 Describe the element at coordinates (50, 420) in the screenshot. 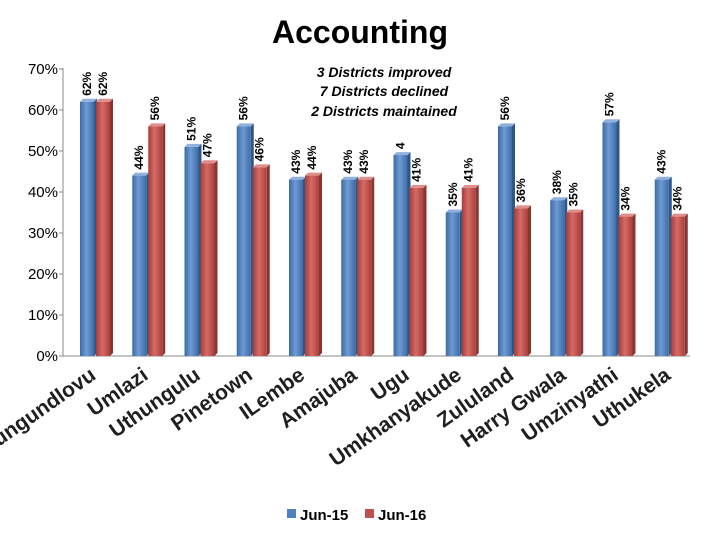

I see `category-label: Umgungundlovu` at that location.